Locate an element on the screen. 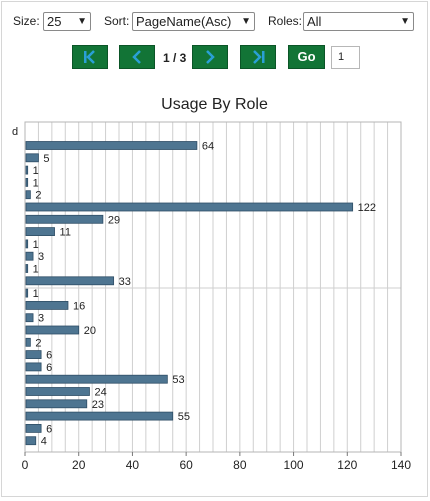 This screenshot has height=501, width=430. next-page-button is located at coordinates (210, 57).